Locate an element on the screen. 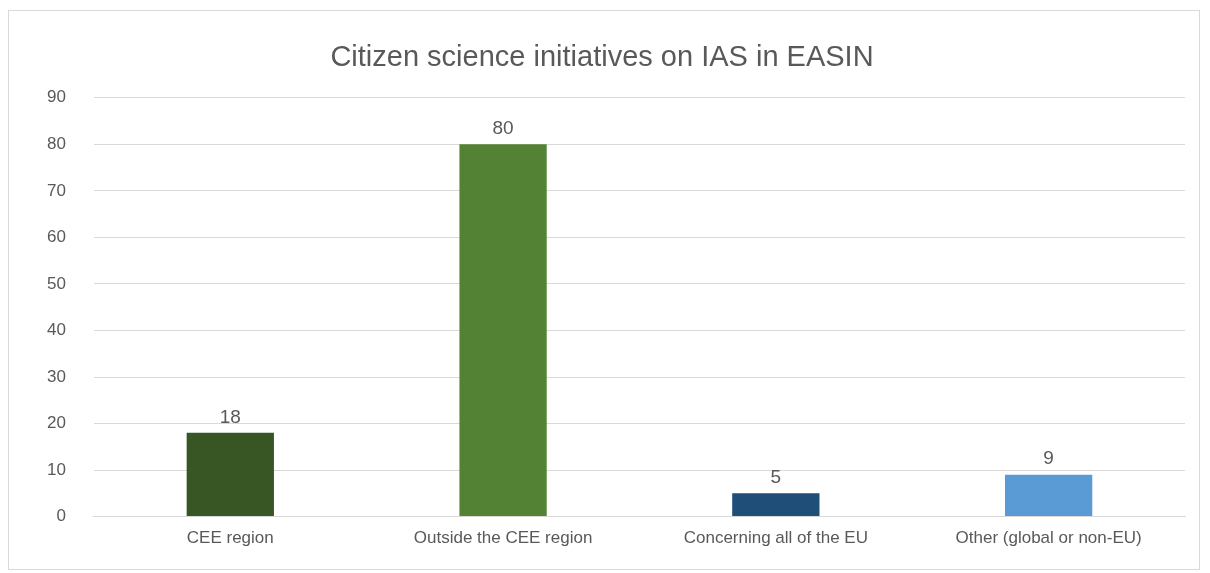 The width and height of the screenshot is (1210, 573). y-tick-label: 0 is located at coordinates (61, 516).